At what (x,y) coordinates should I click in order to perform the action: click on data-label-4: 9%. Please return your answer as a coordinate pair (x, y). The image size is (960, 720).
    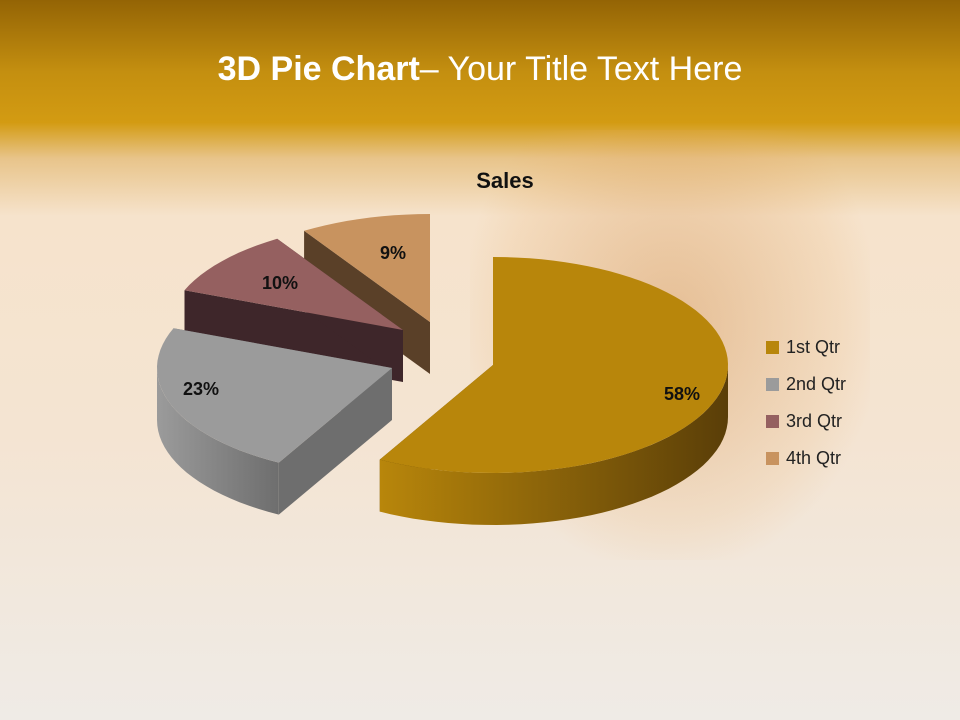
    Looking at the image, I should click on (393, 253).